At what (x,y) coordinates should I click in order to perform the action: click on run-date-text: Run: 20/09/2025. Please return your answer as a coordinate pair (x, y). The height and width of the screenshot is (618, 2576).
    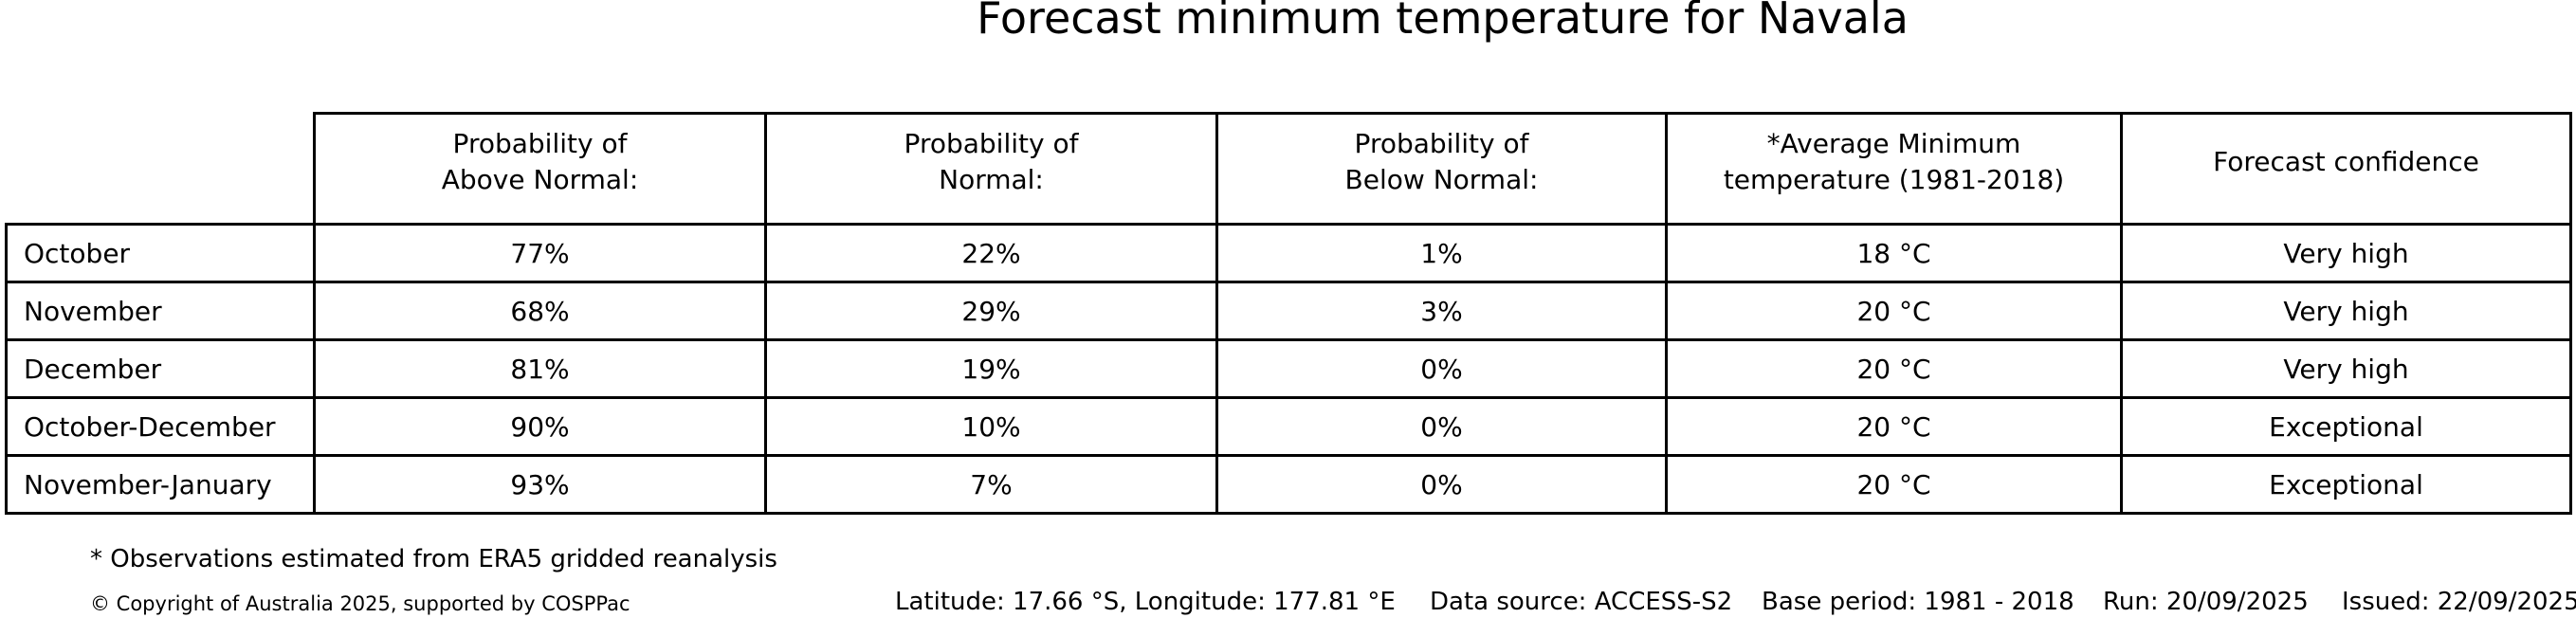
    Looking at the image, I should click on (2206, 602).